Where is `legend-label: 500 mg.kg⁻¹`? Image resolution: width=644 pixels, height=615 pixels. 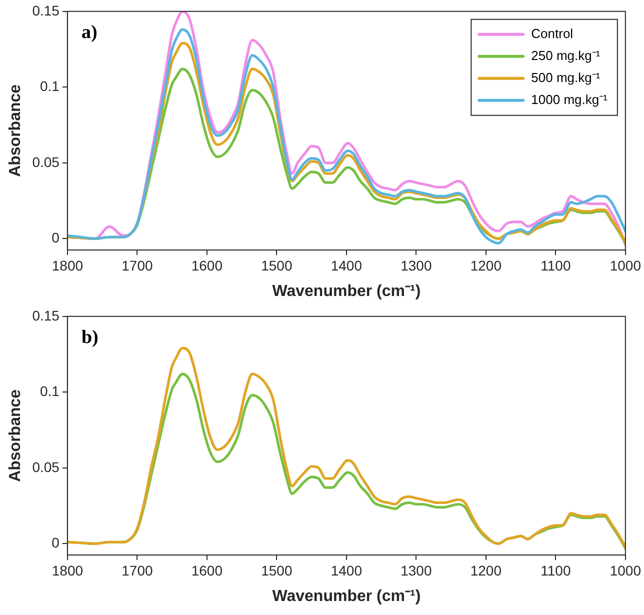
legend-label: 500 mg.kg⁻¹ is located at coordinates (566, 77).